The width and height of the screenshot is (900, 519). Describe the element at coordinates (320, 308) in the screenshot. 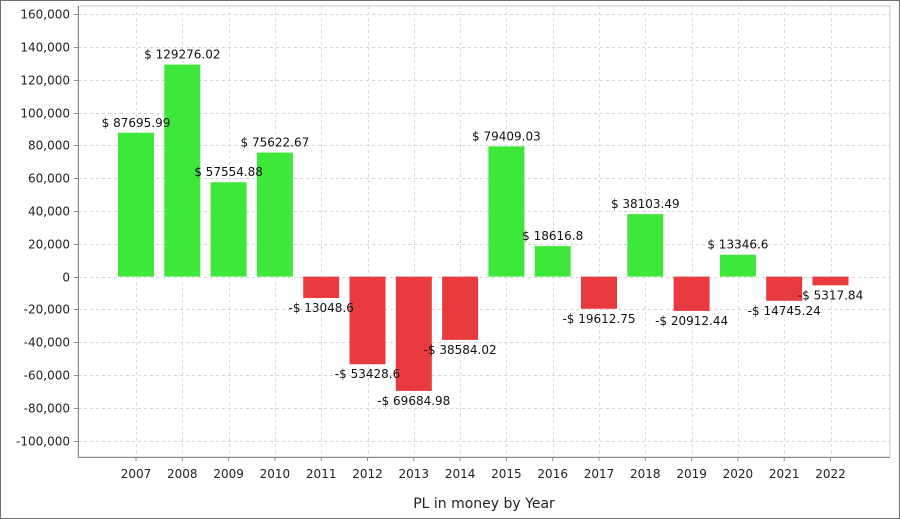

I see `data-label: -$ 13048.6` at that location.